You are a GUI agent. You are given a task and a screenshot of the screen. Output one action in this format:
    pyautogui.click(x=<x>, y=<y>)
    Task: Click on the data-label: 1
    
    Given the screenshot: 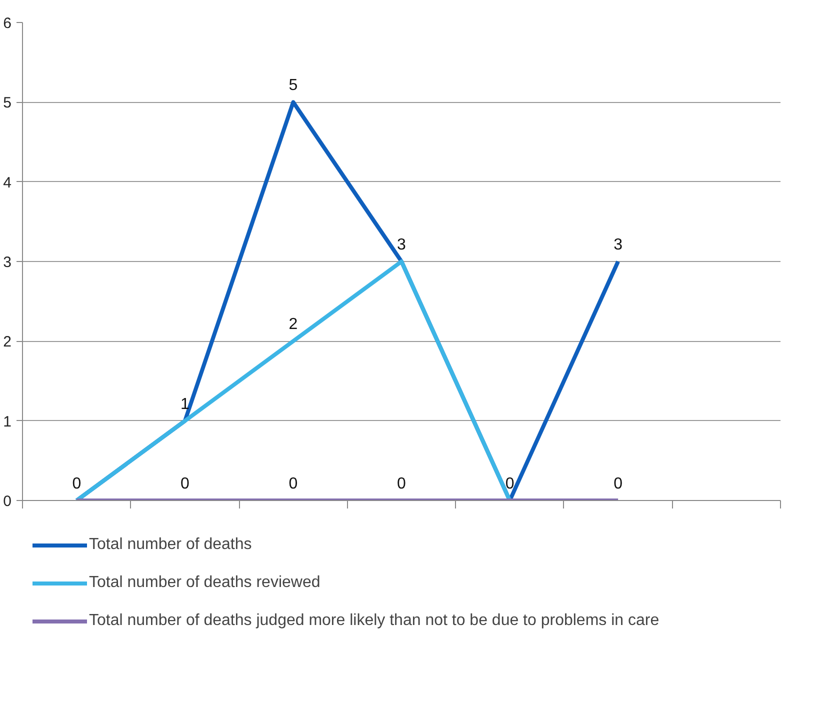 What is the action you would take?
    pyautogui.click(x=185, y=404)
    